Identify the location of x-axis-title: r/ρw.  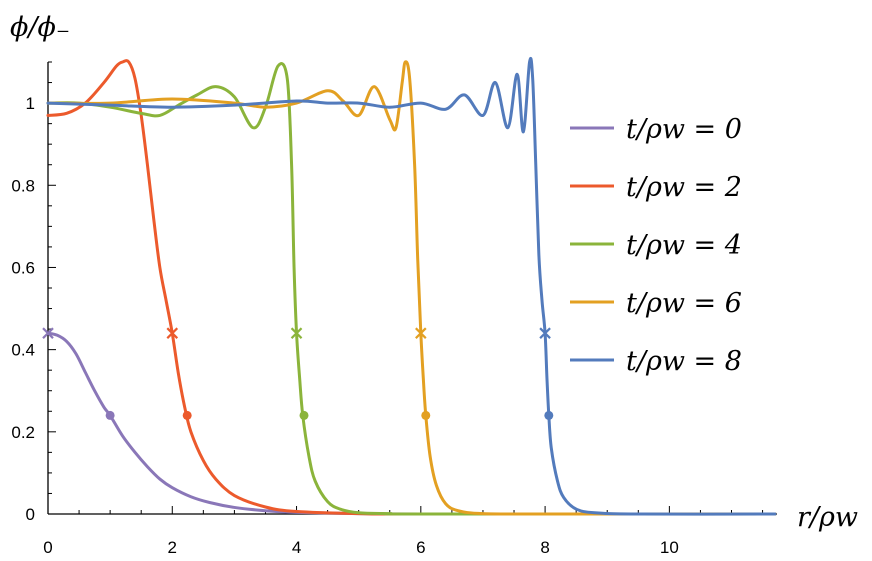
(827, 517).